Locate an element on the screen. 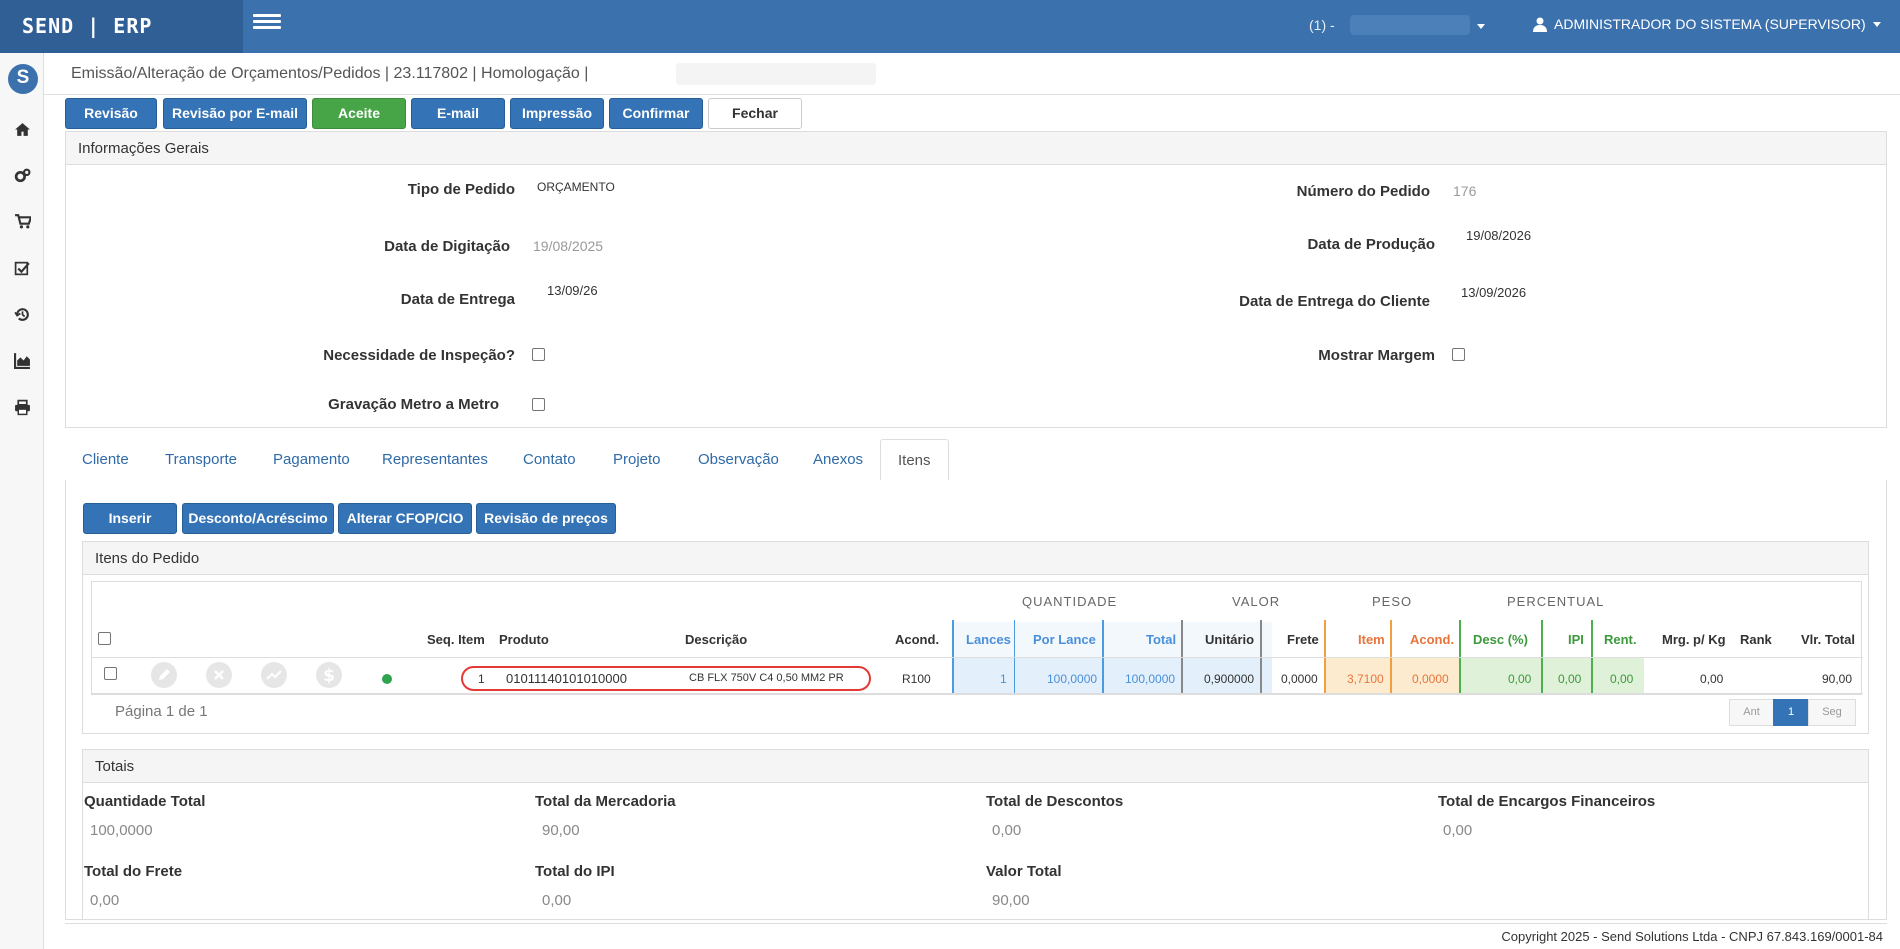 This screenshot has height=949, width=1900. group-quantidade: QUANTIDADE is located at coordinates (1070, 601).